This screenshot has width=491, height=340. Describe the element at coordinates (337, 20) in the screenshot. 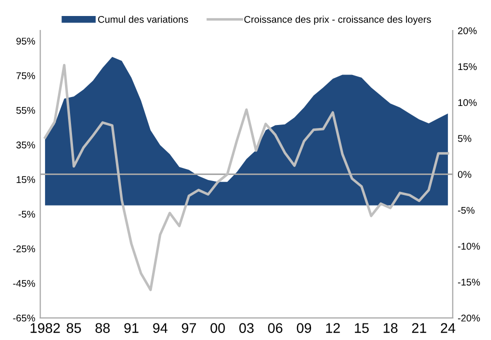

I see `legend-label: Croissance des prix - croissance des loyers` at that location.